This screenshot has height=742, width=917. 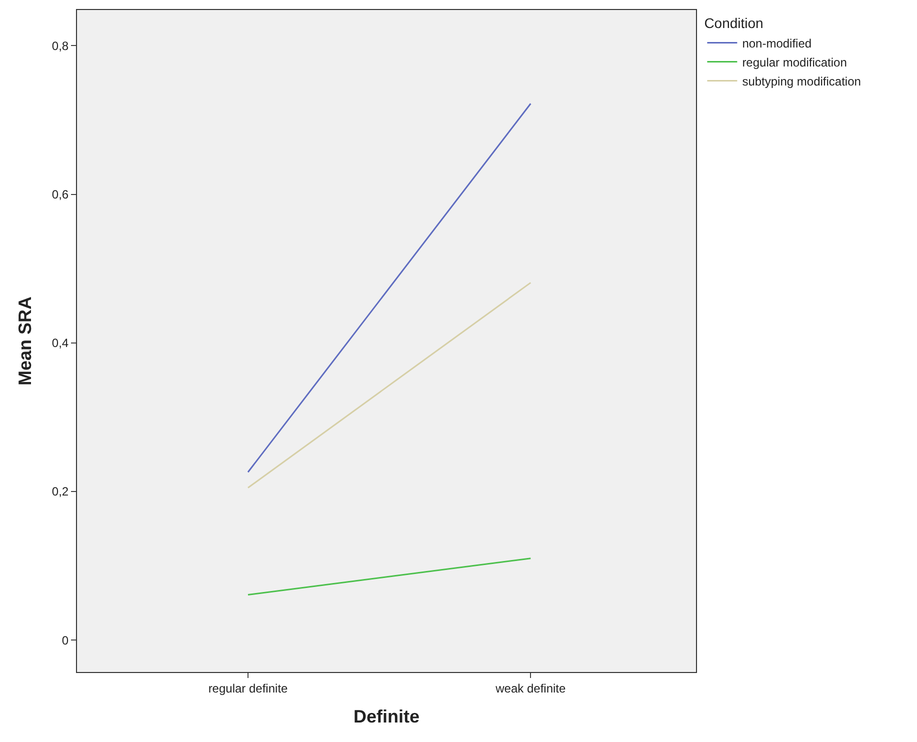 What do you see at coordinates (794, 62) in the screenshot?
I see `legend-label: regular modification` at bounding box center [794, 62].